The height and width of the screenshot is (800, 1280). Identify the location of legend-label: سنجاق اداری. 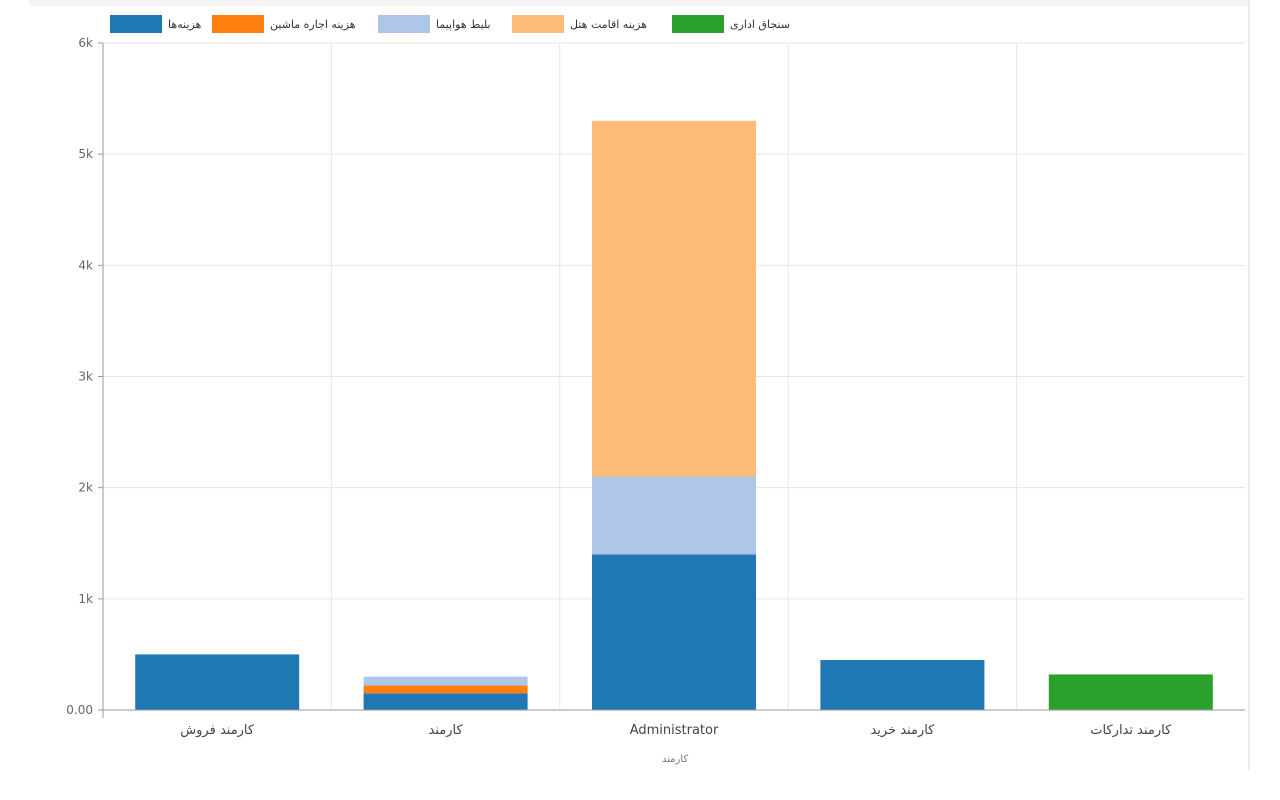
(760, 24).